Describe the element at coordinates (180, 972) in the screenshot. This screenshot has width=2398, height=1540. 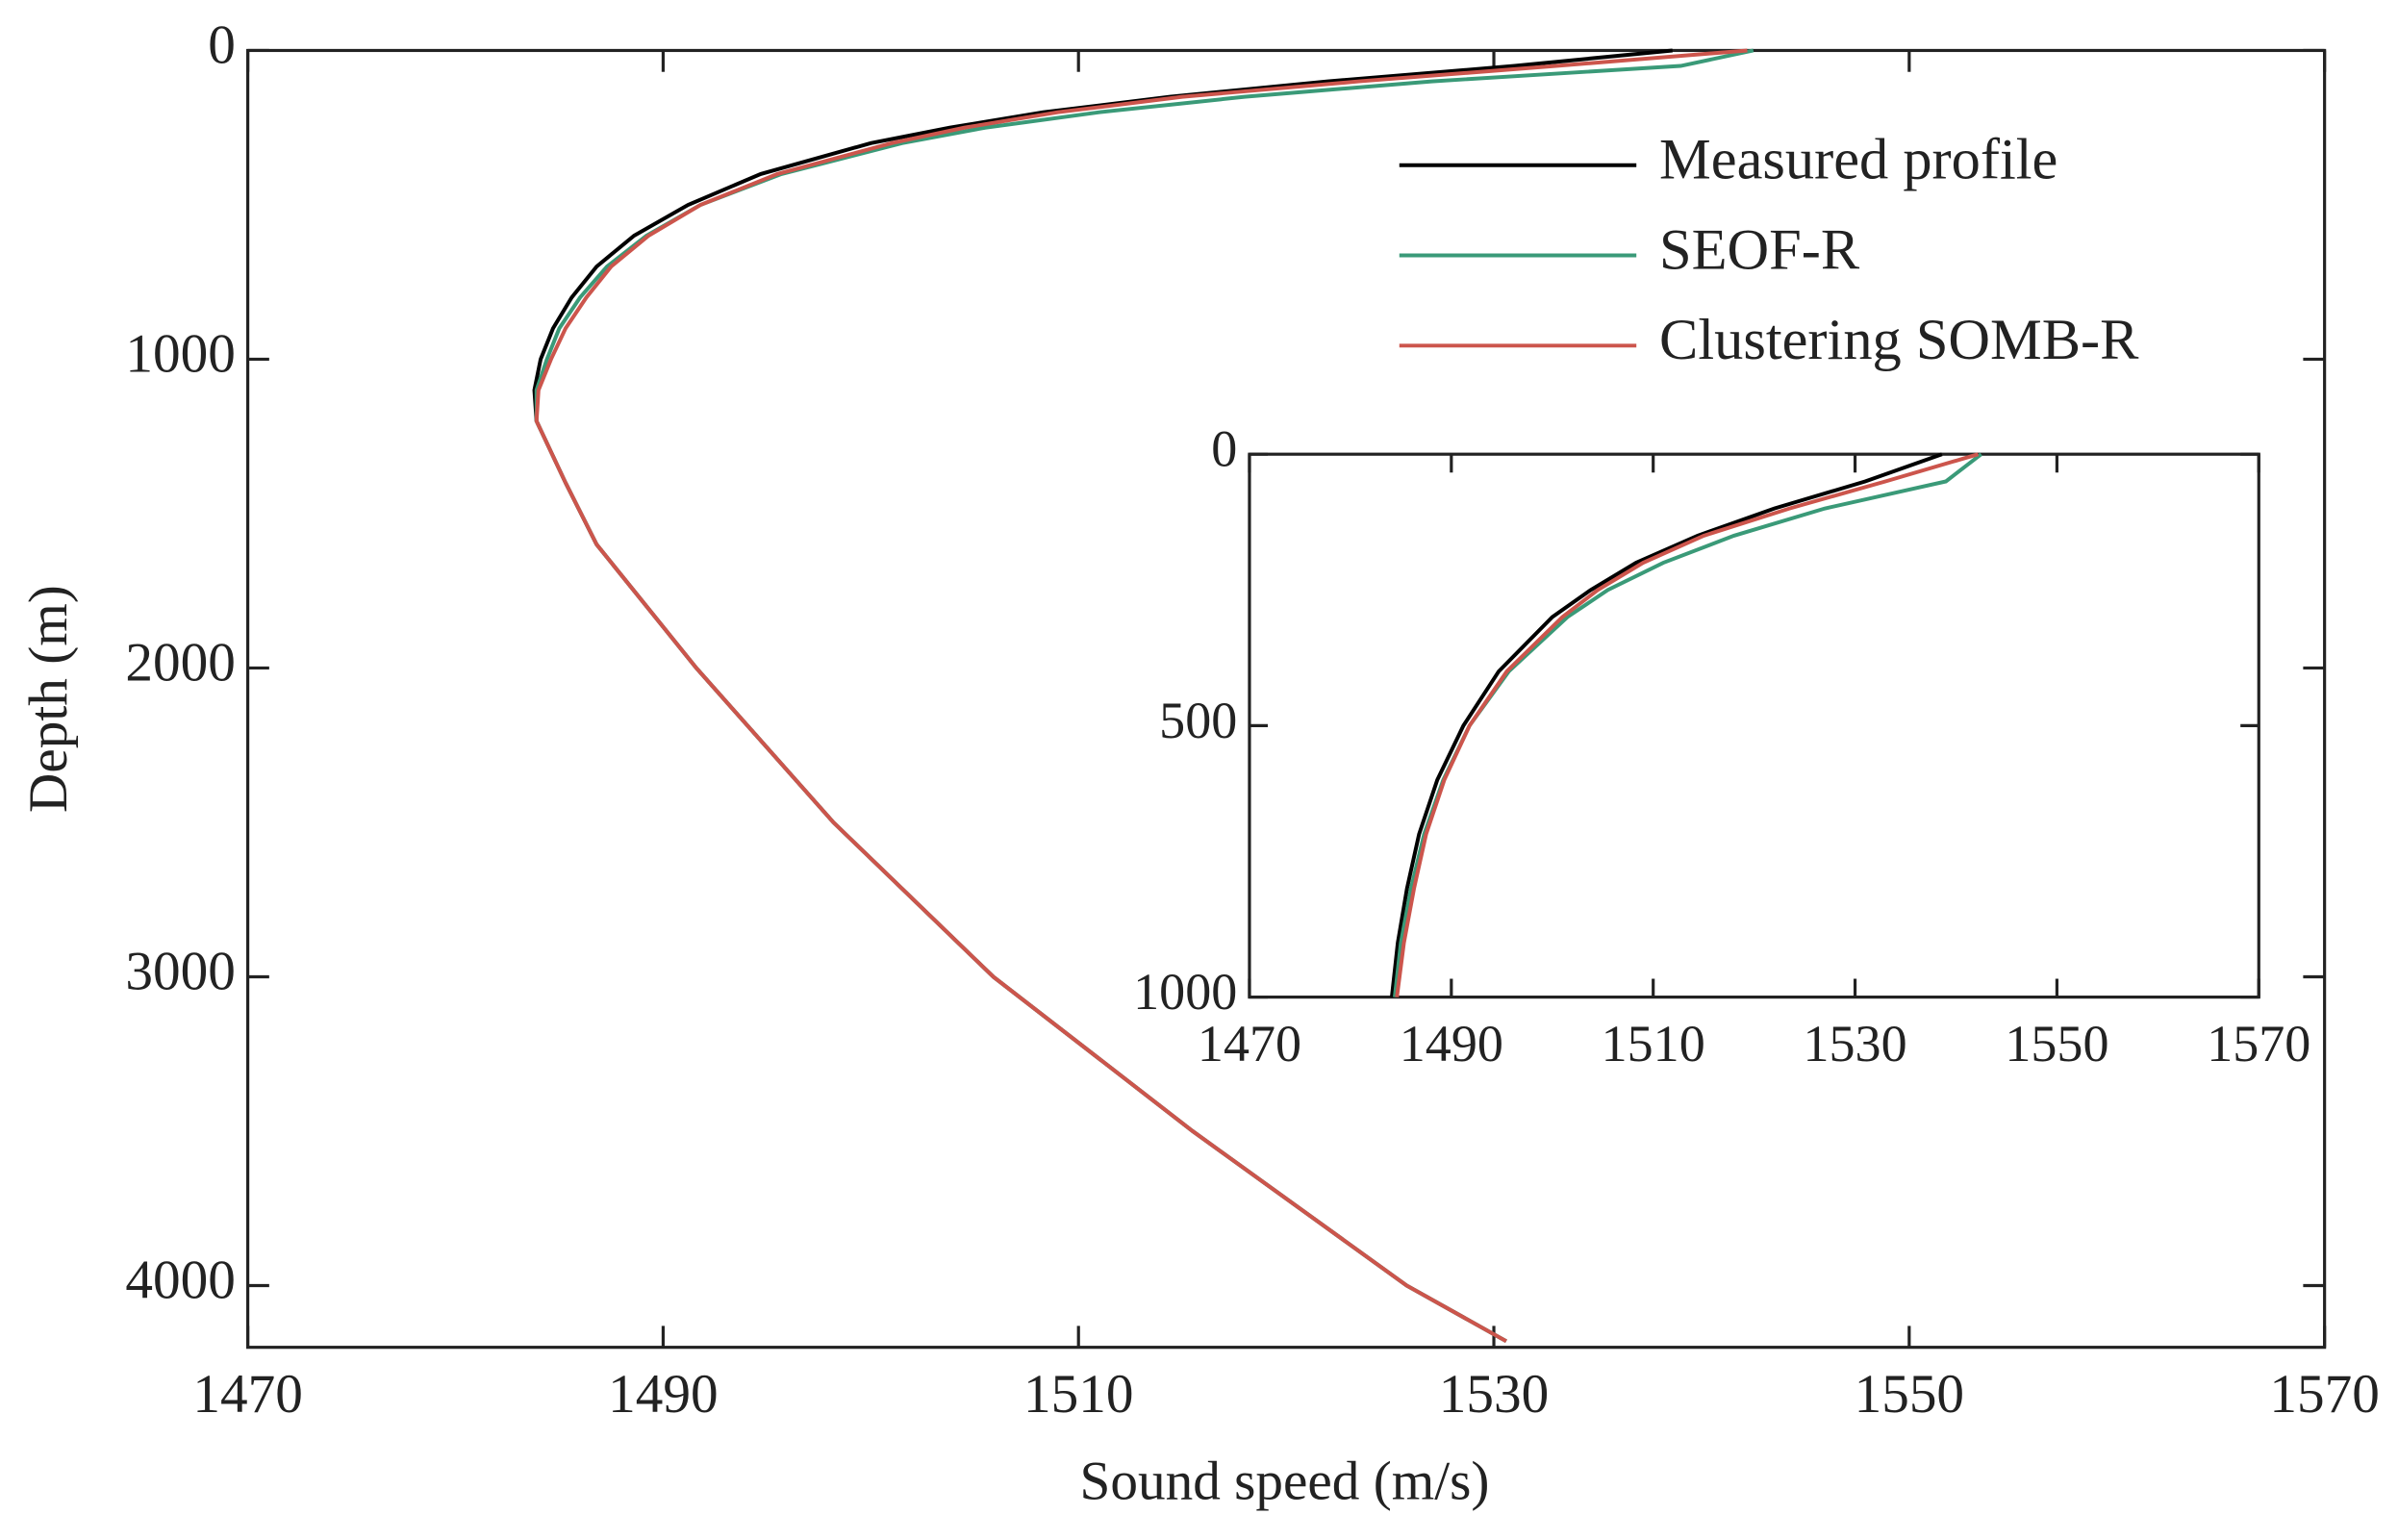
I see `y-tick-label: 3000` at that location.